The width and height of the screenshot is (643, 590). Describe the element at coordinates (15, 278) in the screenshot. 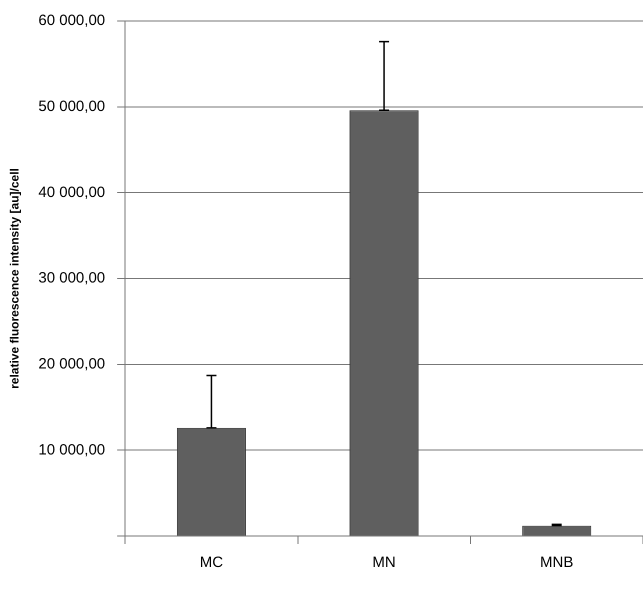

I see `y-axis-title: relative fluorescence intensity [au]/cell` at that location.